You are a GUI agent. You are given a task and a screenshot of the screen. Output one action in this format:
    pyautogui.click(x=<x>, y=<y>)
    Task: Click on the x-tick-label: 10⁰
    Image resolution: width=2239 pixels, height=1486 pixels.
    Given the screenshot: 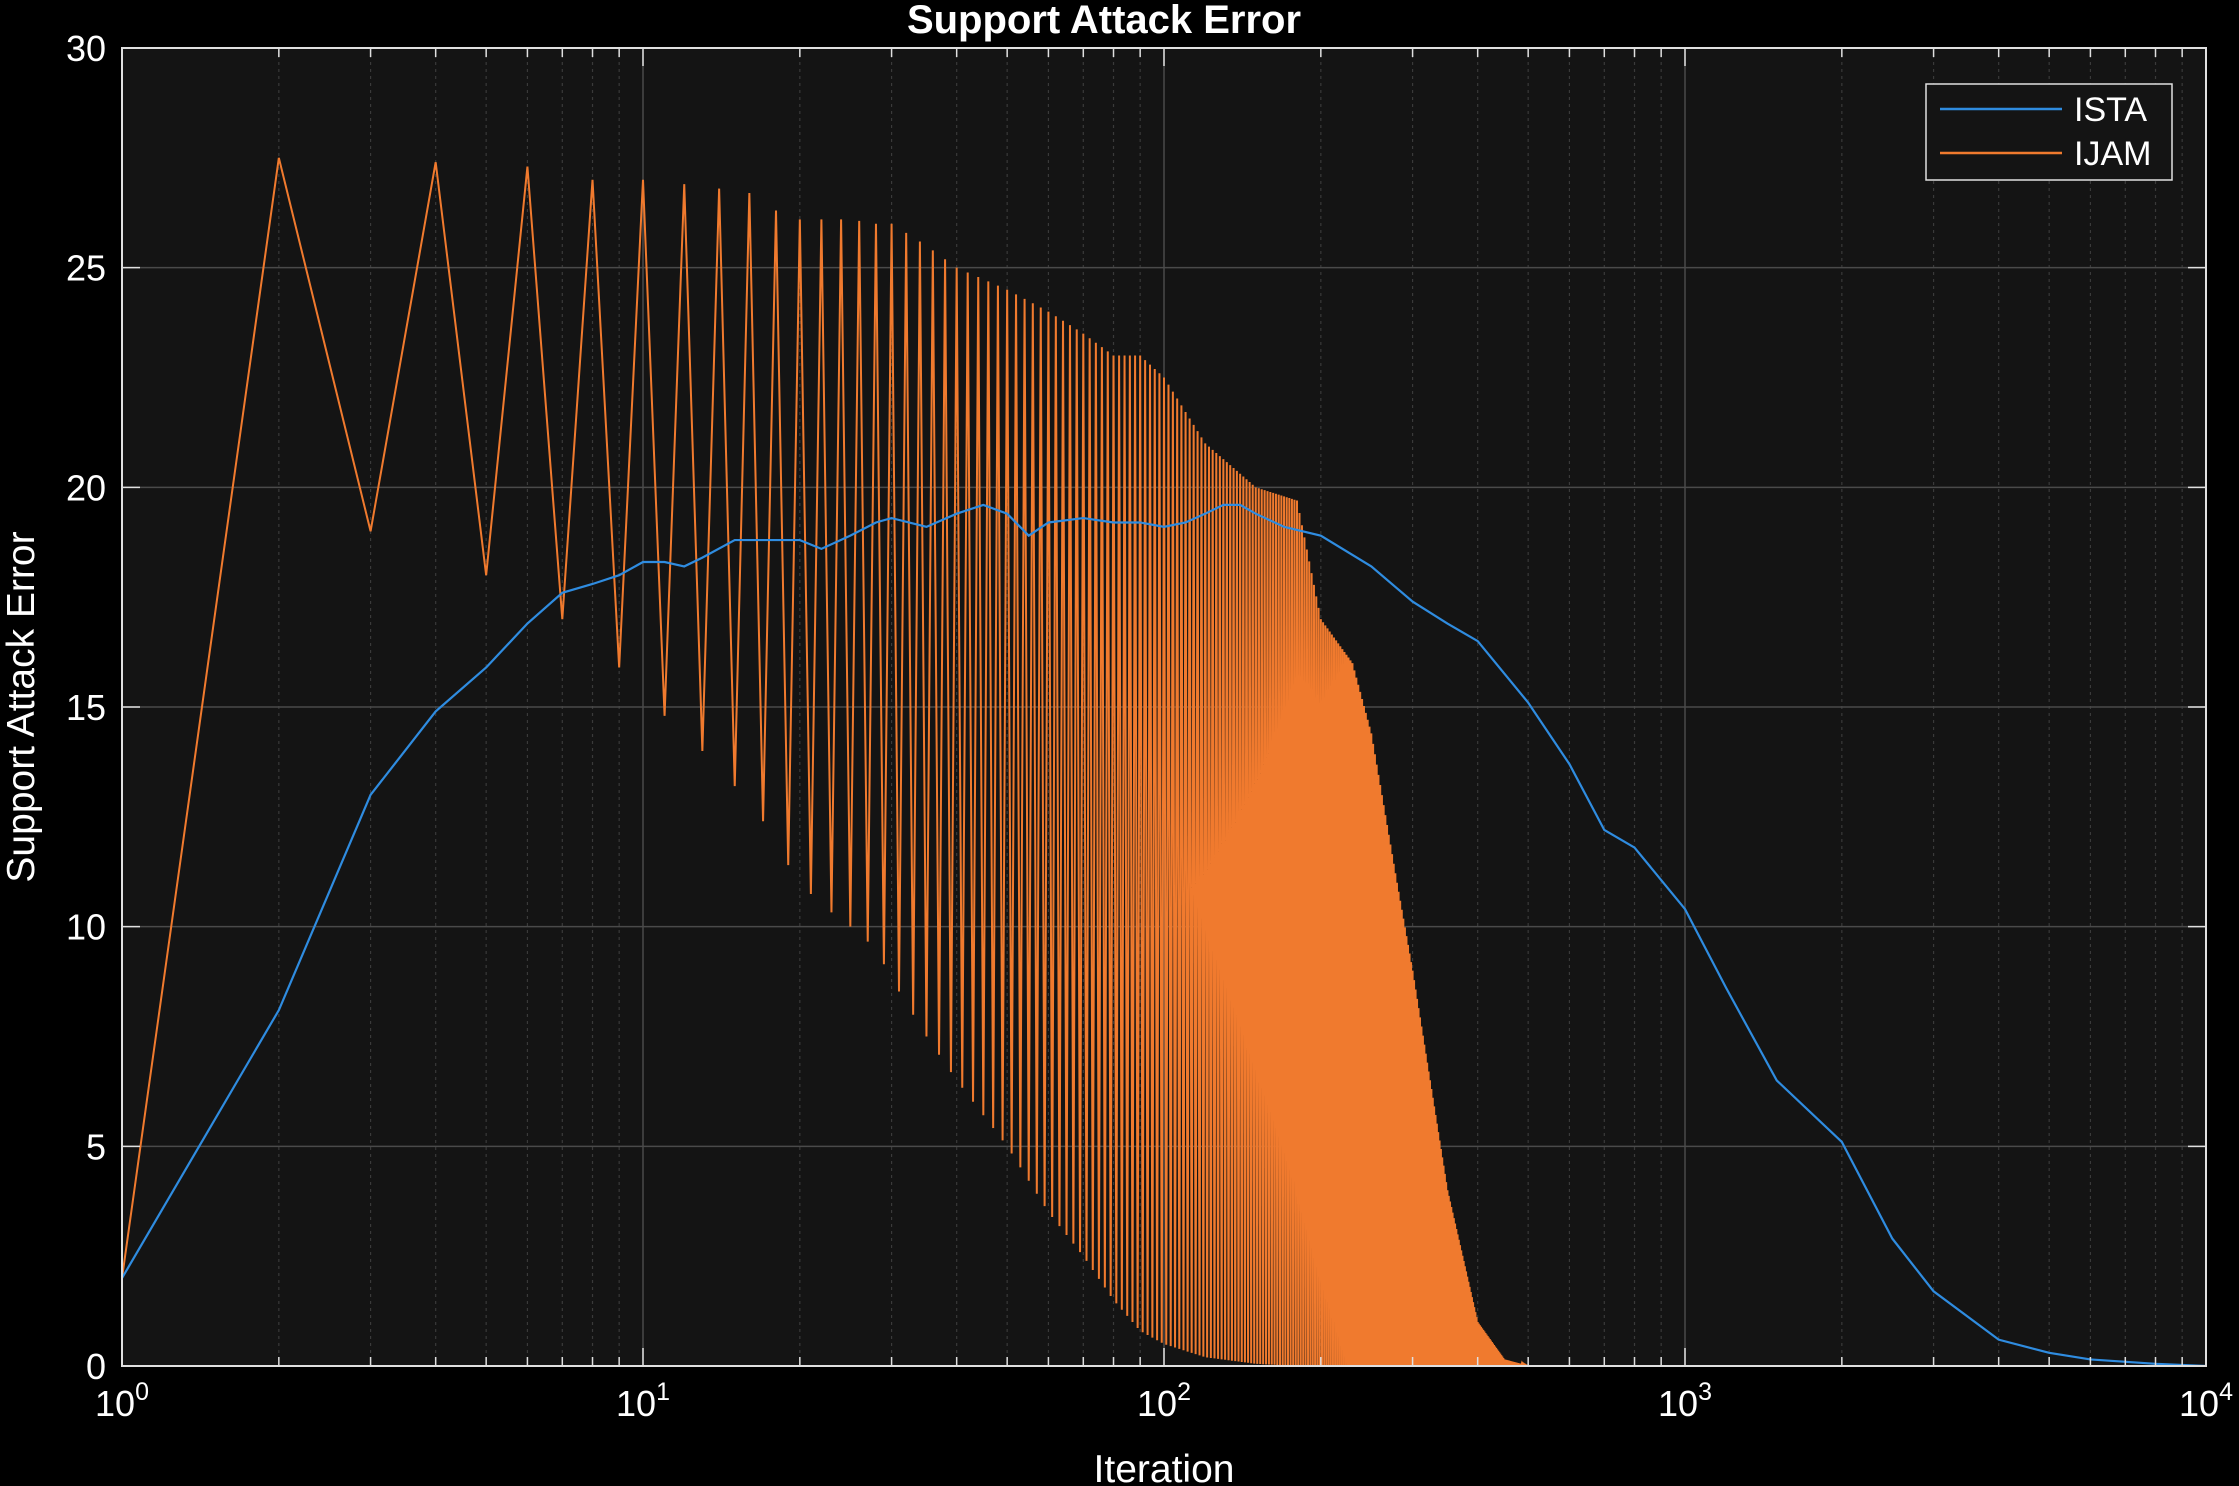 What is the action you would take?
    pyautogui.click(x=122, y=1401)
    